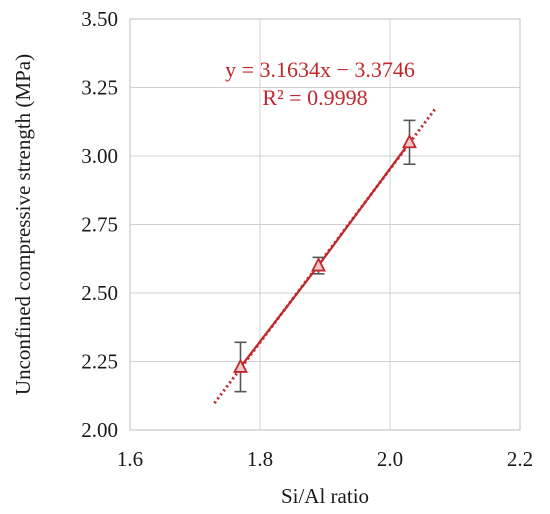 This screenshot has height=514, width=550. Describe the element at coordinates (320, 69) in the screenshot. I see `trendline-equation: y = 3.1634x − 3.3746` at that location.